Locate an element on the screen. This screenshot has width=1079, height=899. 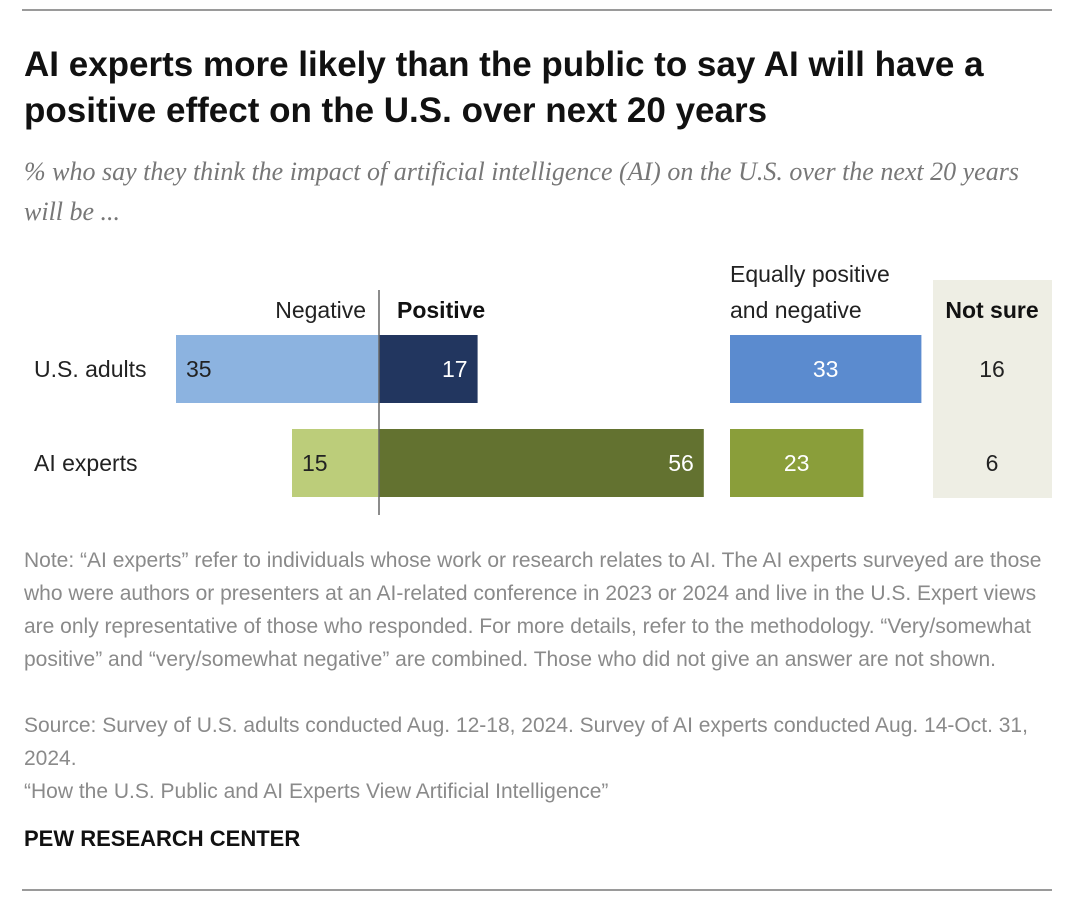
label-negative: 15 is located at coordinates (315, 463).